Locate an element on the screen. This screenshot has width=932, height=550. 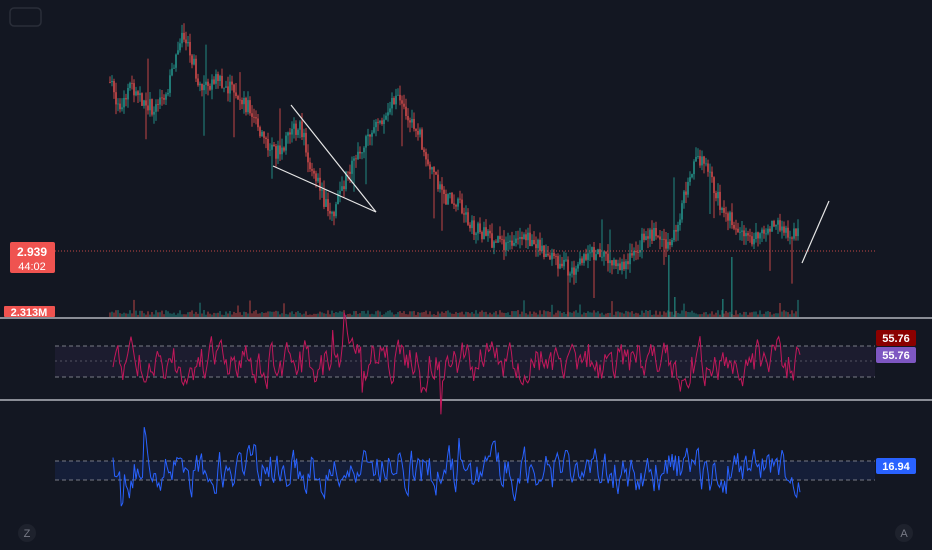
countdown-label: 44:02 is located at coordinates (32, 267).